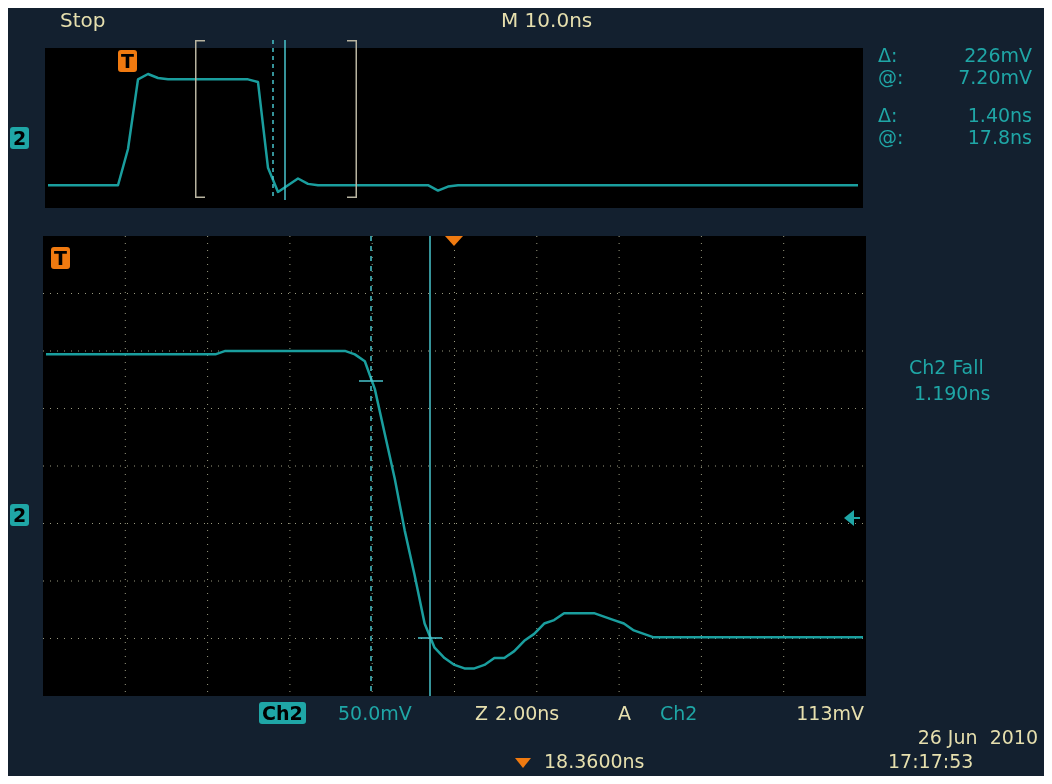  Describe the element at coordinates (946, 367) in the screenshot. I see `text: Ch2 Fall` at that location.